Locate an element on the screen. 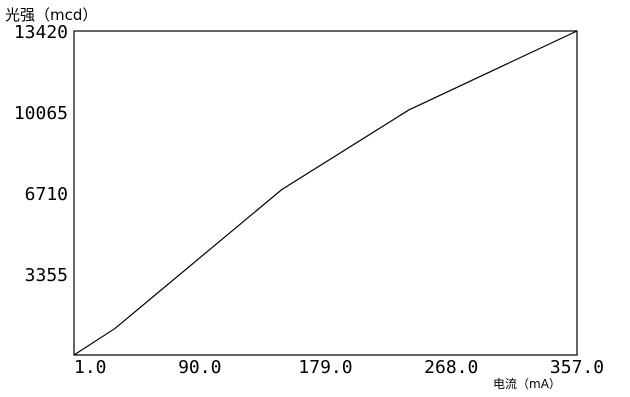 This screenshot has height=397, width=630. y-axis-label: 光强（mcd） is located at coordinates (51, 15).